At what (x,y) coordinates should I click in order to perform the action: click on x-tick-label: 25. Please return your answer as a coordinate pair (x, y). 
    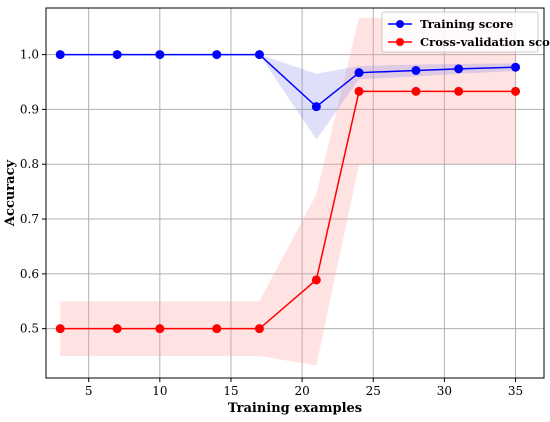
    Looking at the image, I should click on (373, 391).